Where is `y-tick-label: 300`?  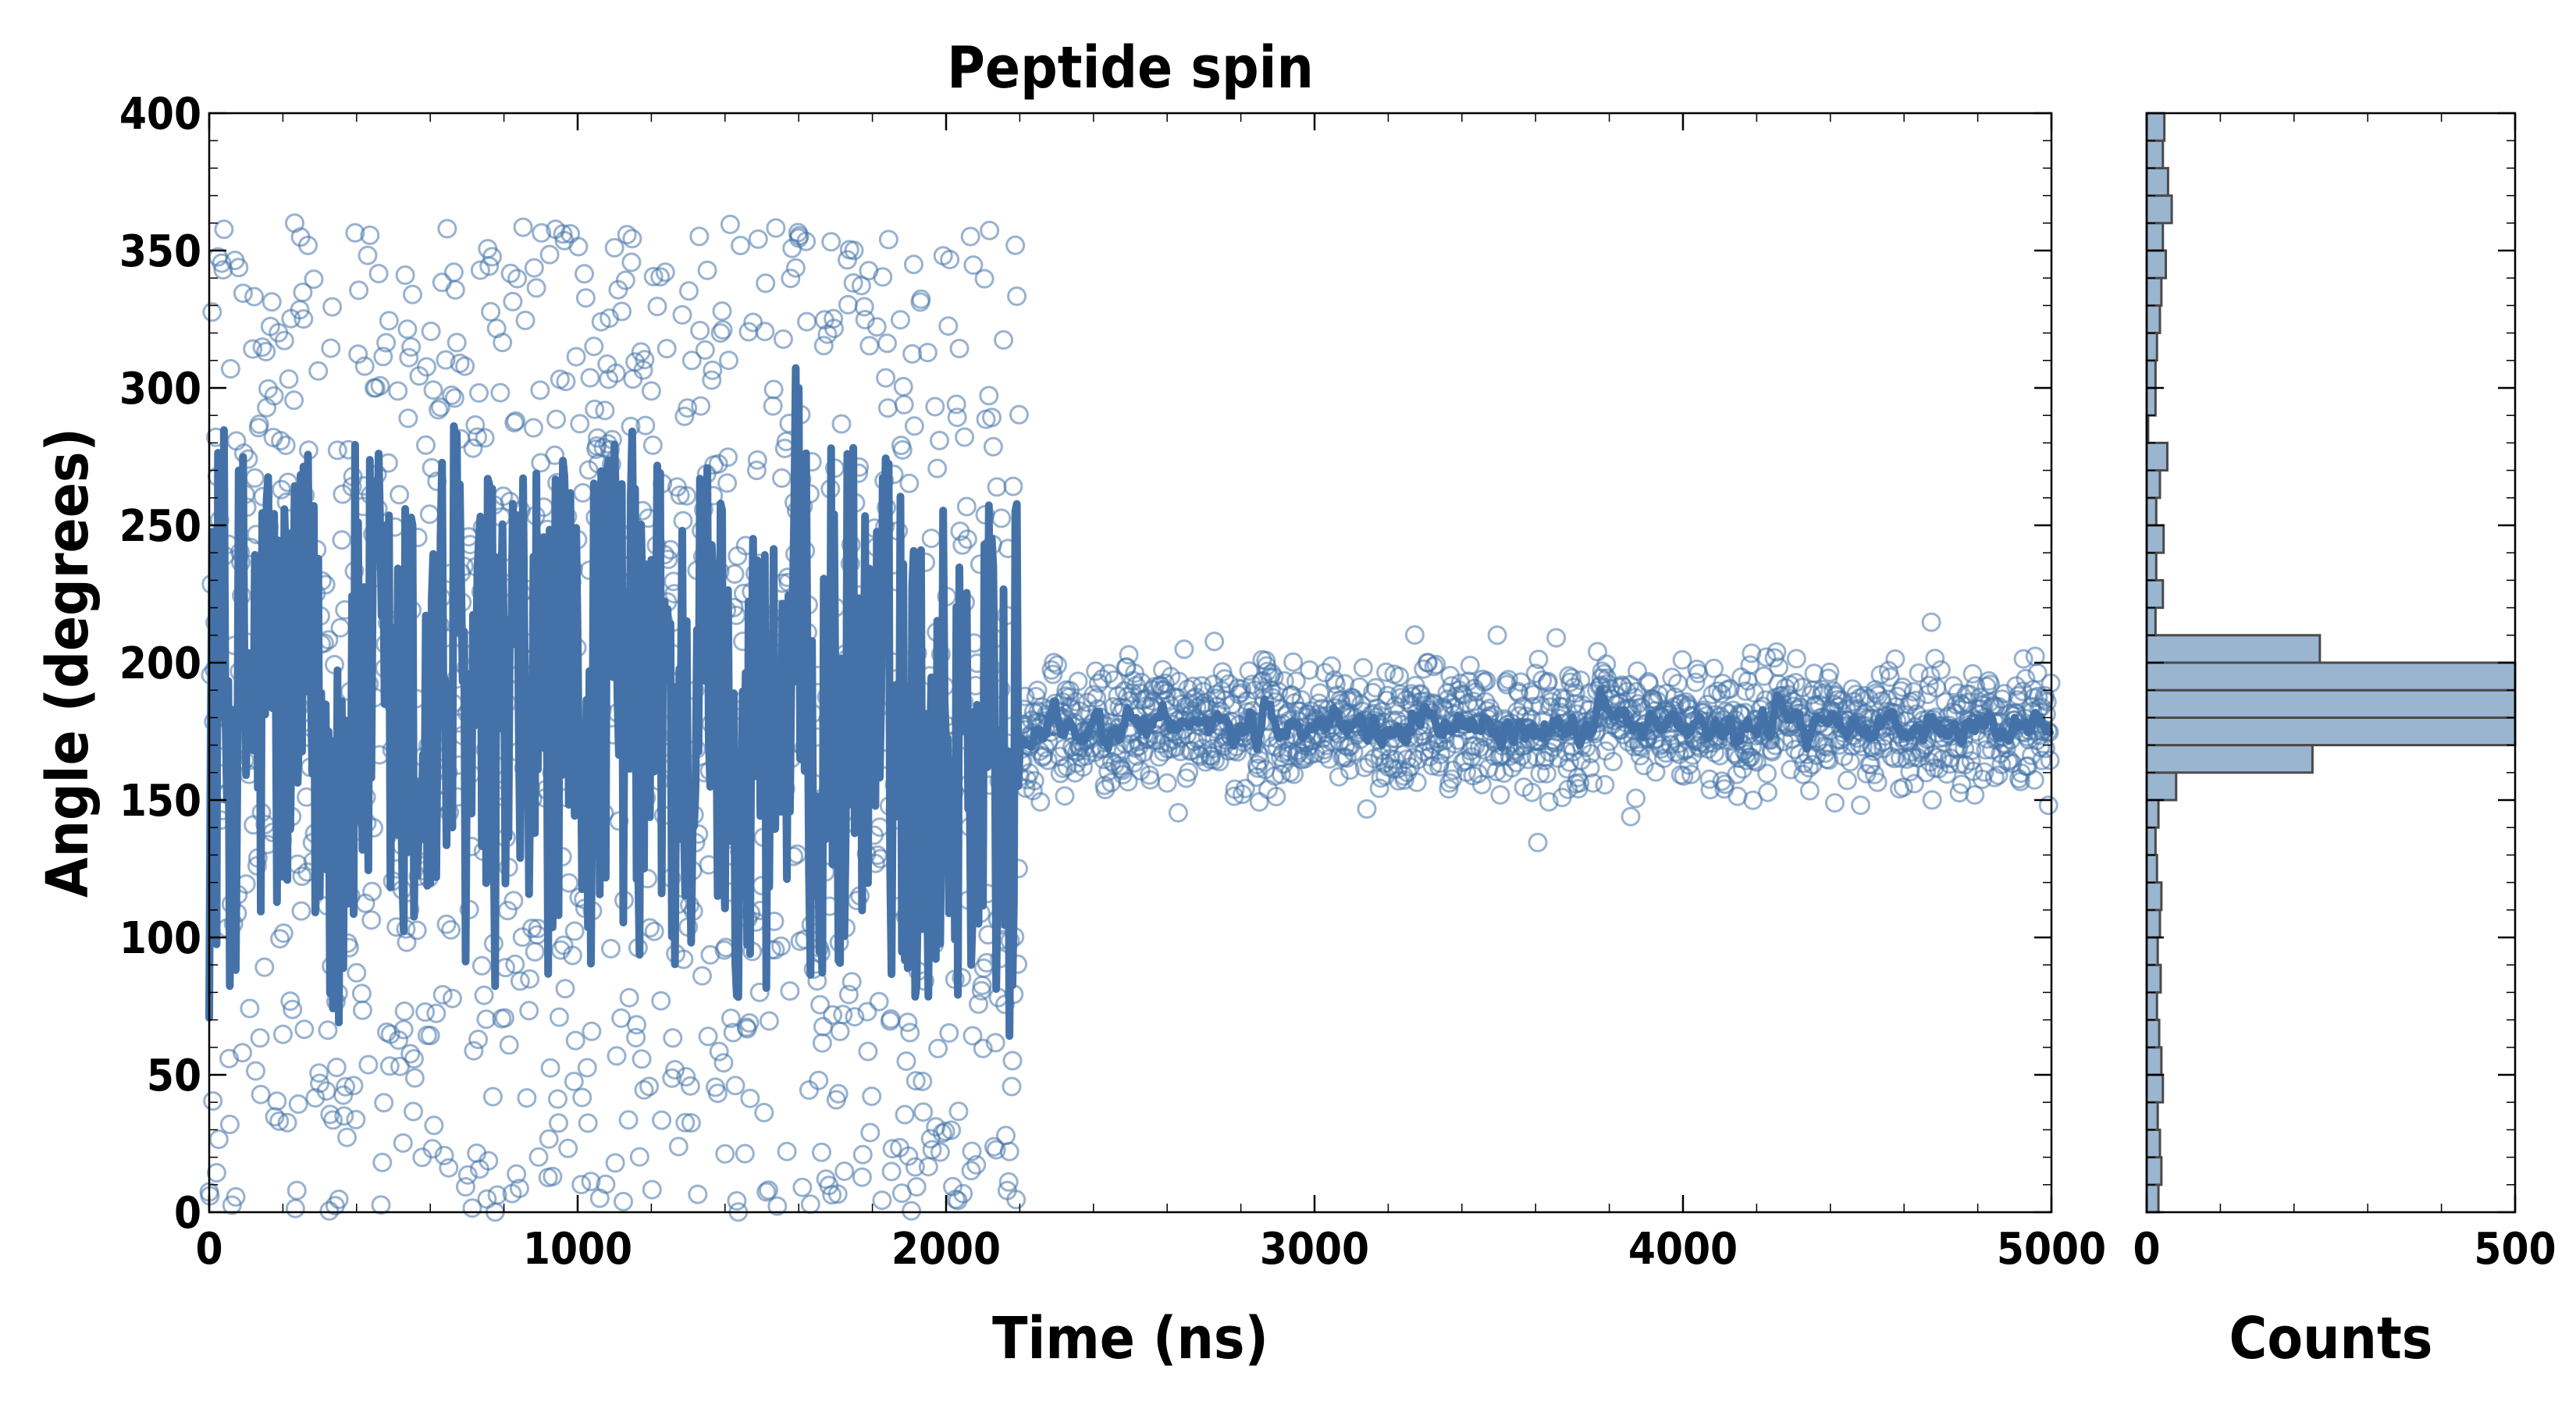
y-tick-label: 300 is located at coordinates (160, 389).